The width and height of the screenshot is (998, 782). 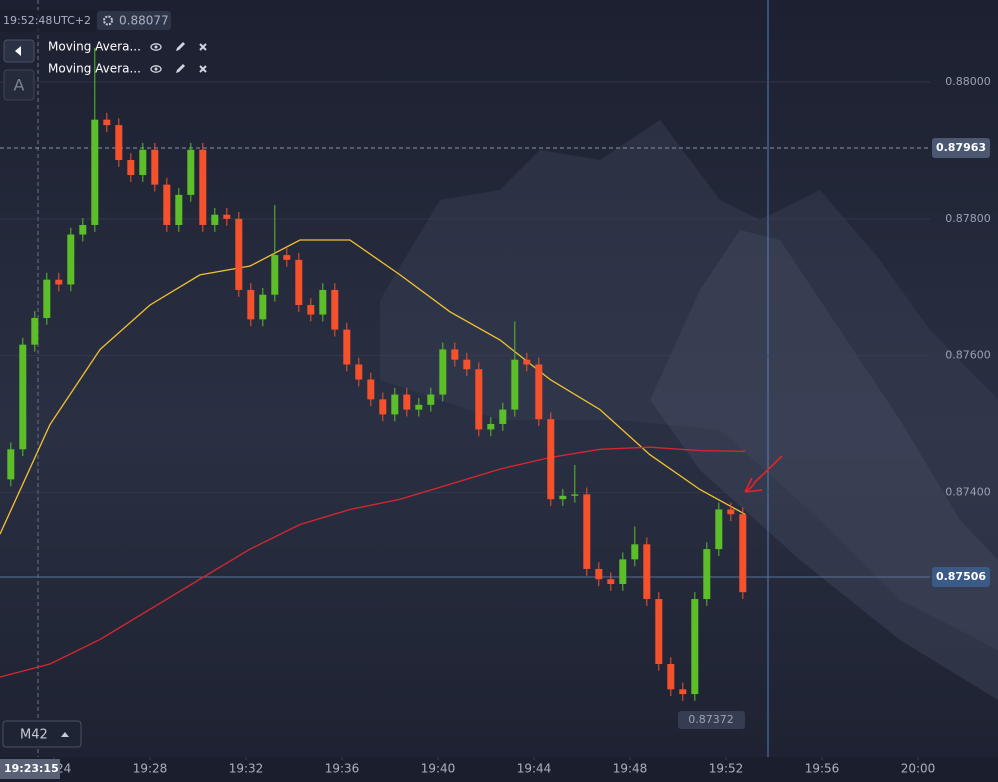 I want to click on low-price-label: 0.87372, so click(x=711, y=719).